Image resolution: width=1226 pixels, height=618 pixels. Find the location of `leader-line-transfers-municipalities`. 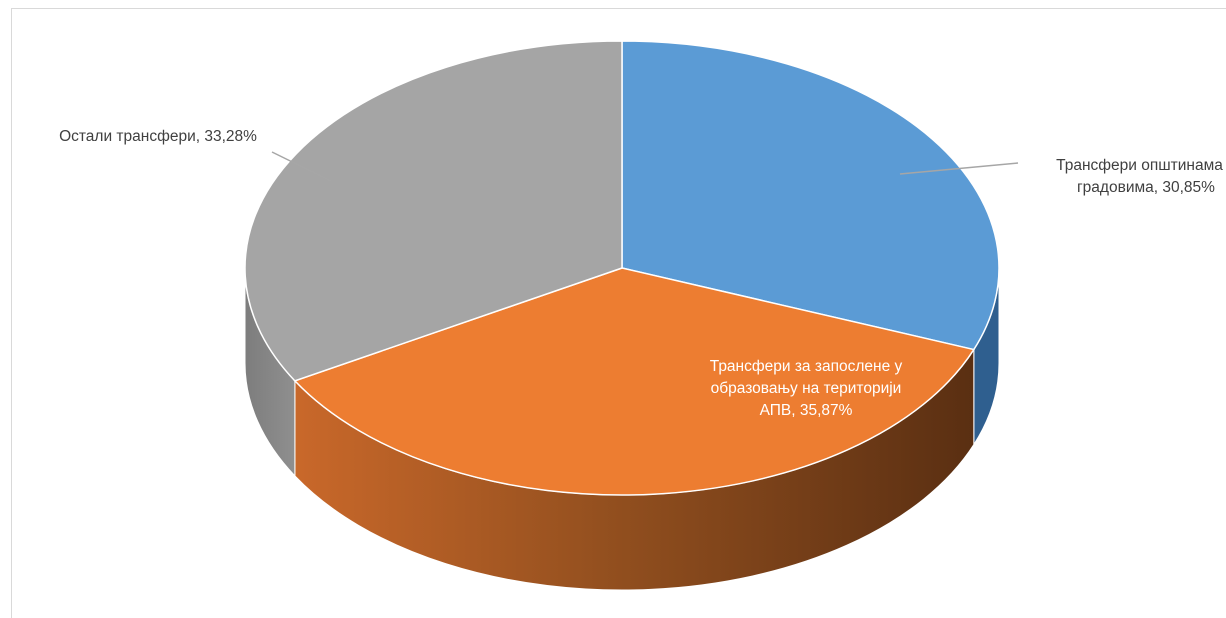

leader-line-transfers-municipalities is located at coordinates (959, 168).